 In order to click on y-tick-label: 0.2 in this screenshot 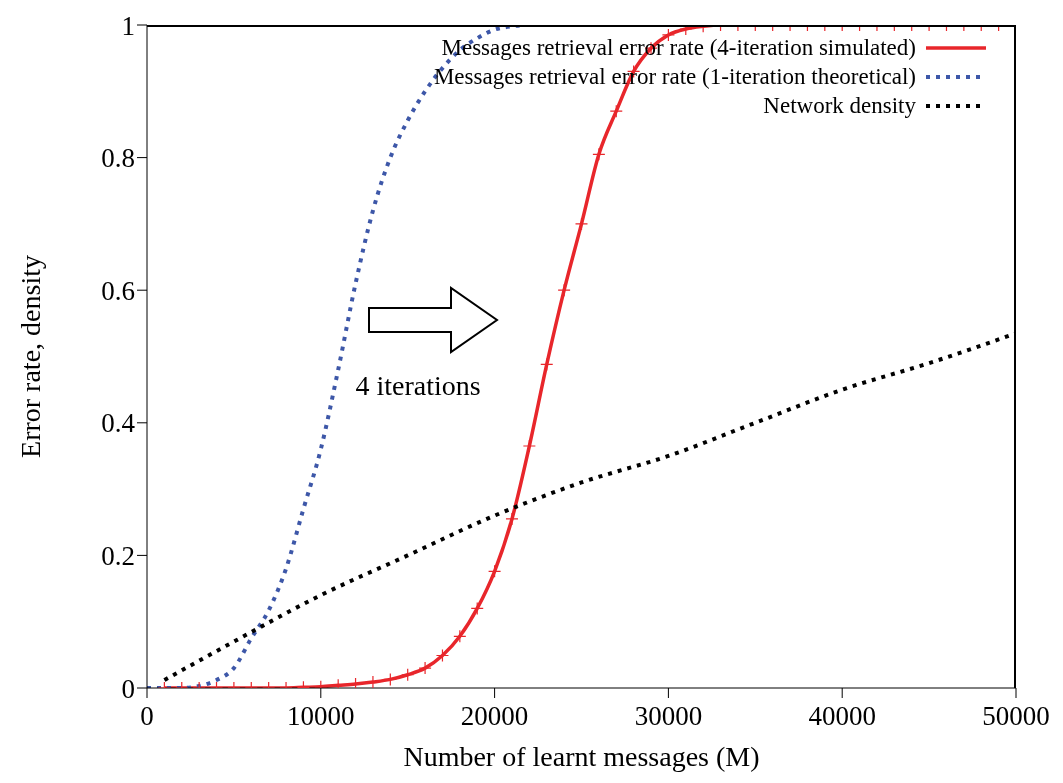, I will do `click(118, 555)`.